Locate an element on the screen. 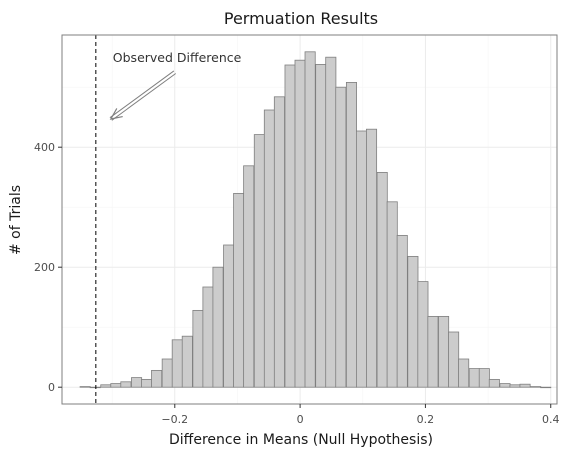  x-tick-label: 0.4 is located at coordinates (551, 419).